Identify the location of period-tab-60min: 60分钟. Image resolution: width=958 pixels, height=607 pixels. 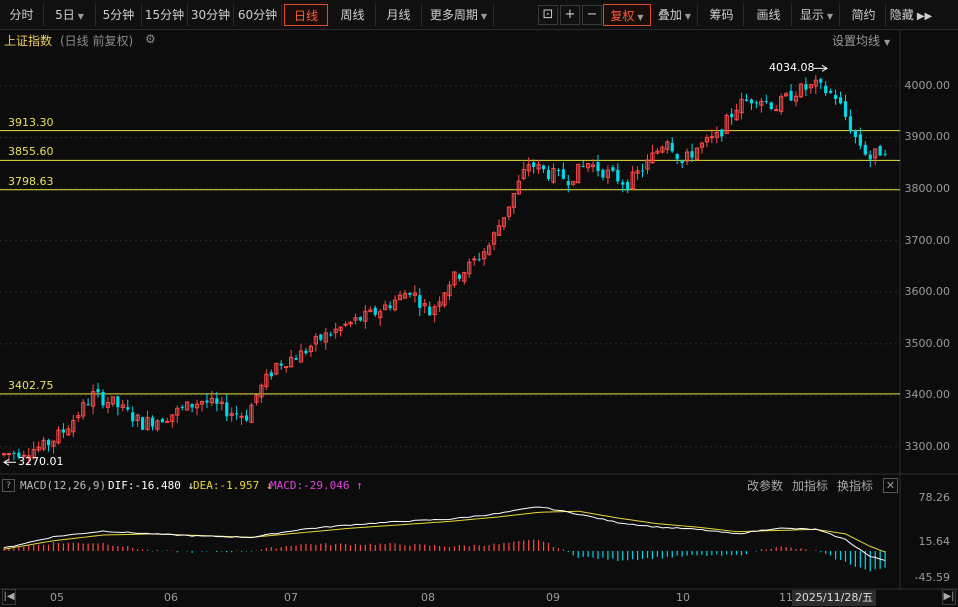
(258, 15).